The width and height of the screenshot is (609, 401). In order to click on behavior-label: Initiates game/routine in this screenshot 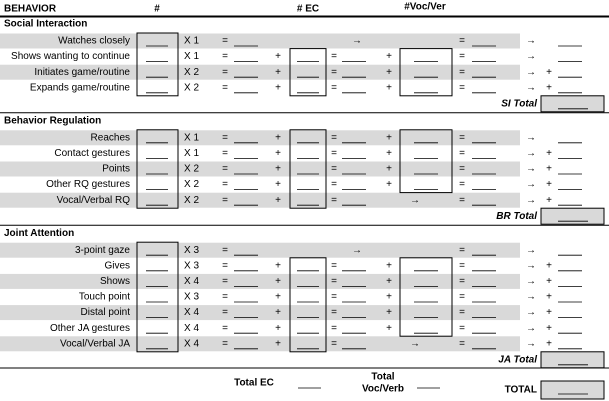, I will do `click(82, 72)`.